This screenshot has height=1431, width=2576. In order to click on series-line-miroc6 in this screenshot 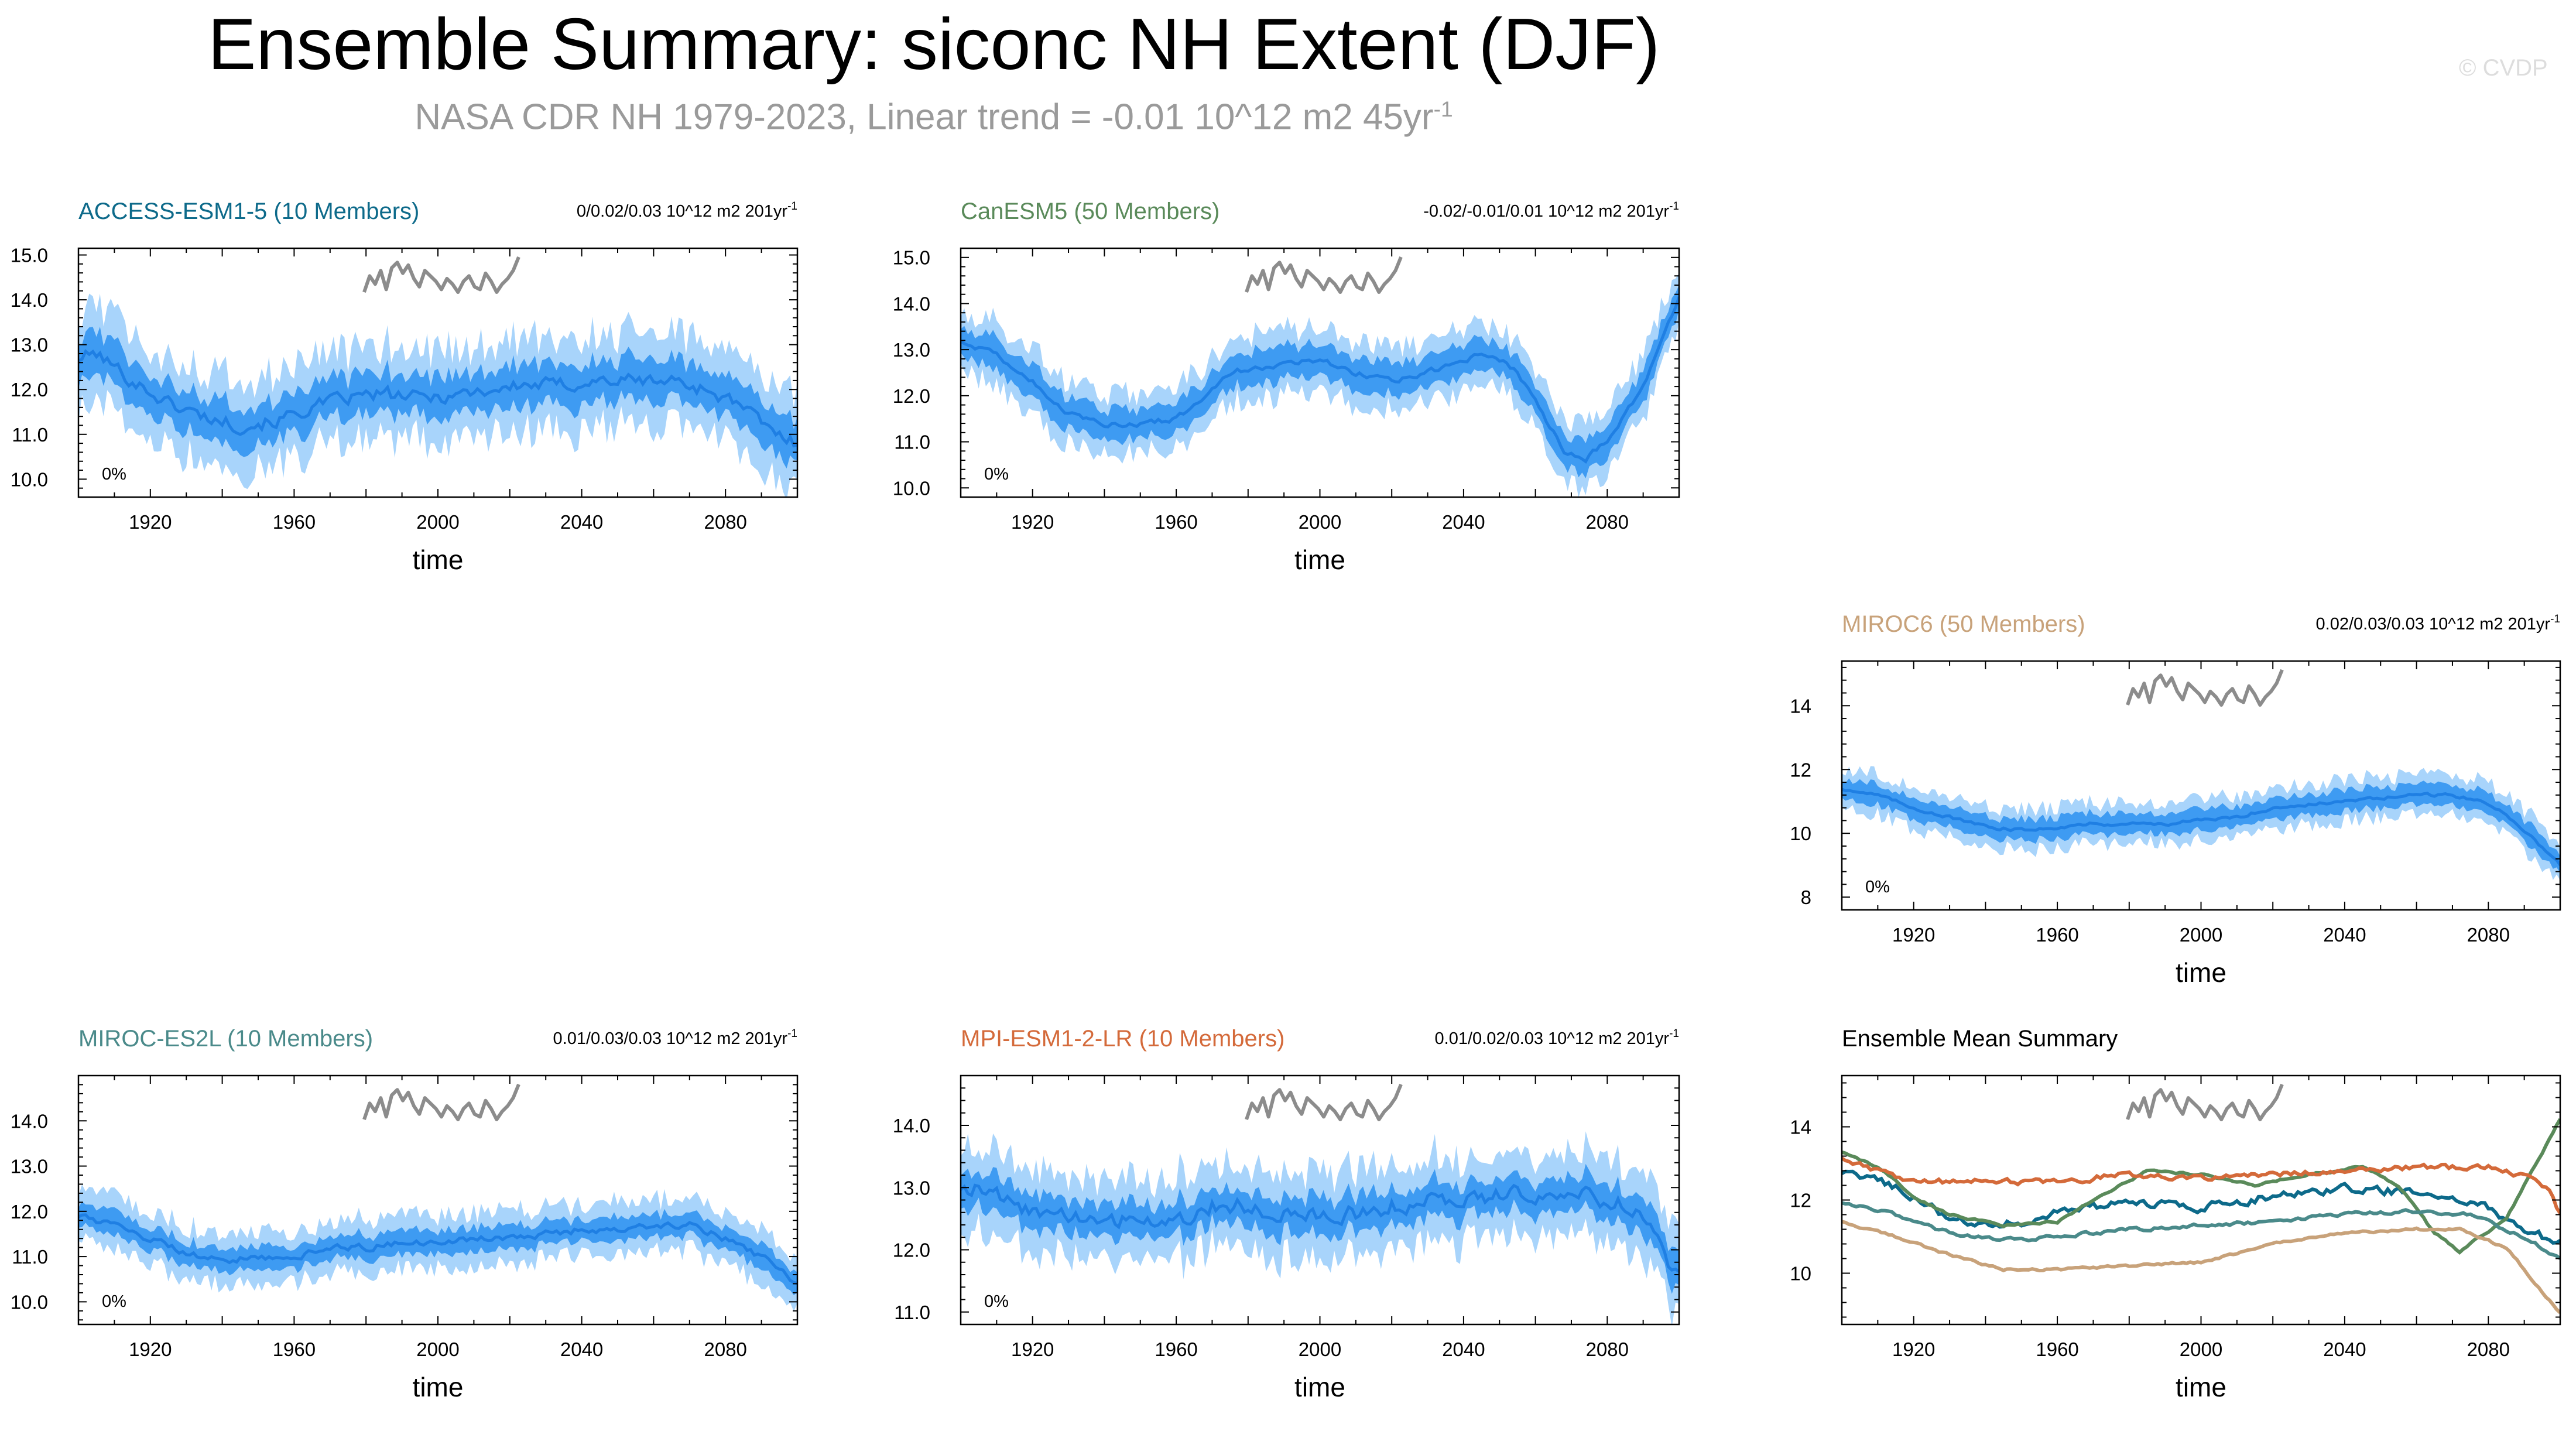, I will do `click(2201, 1267)`.